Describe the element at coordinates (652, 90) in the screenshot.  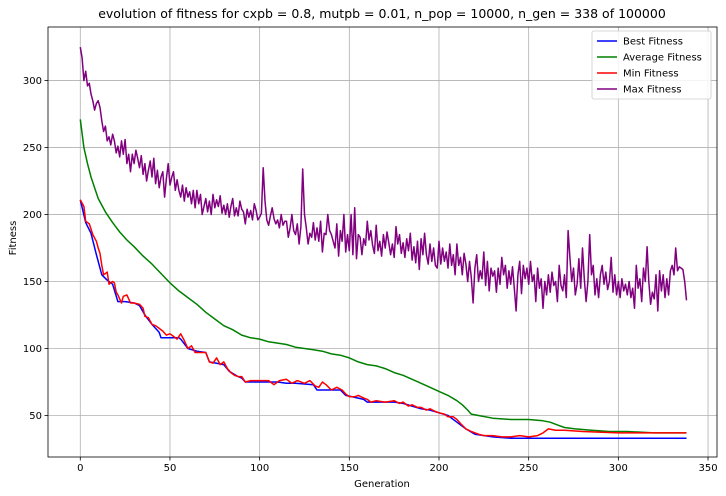
I see `legend-label-max-fitness: Max Fitness` at that location.